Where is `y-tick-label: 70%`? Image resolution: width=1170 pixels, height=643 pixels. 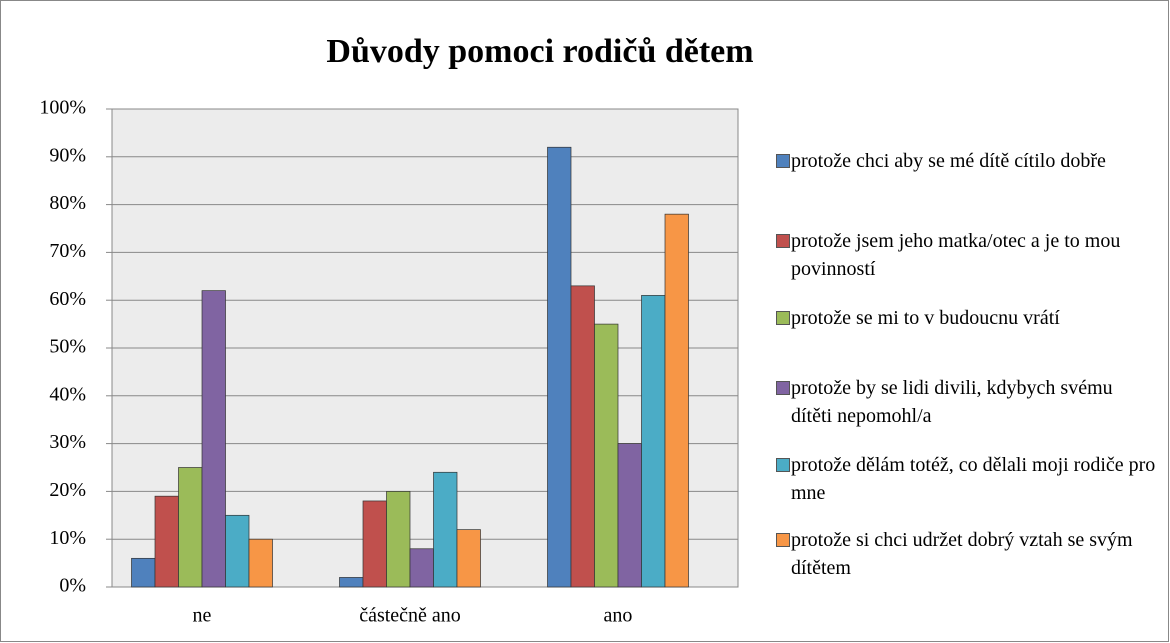 y-tick-label: 70% is located at coordinates (67, 251).